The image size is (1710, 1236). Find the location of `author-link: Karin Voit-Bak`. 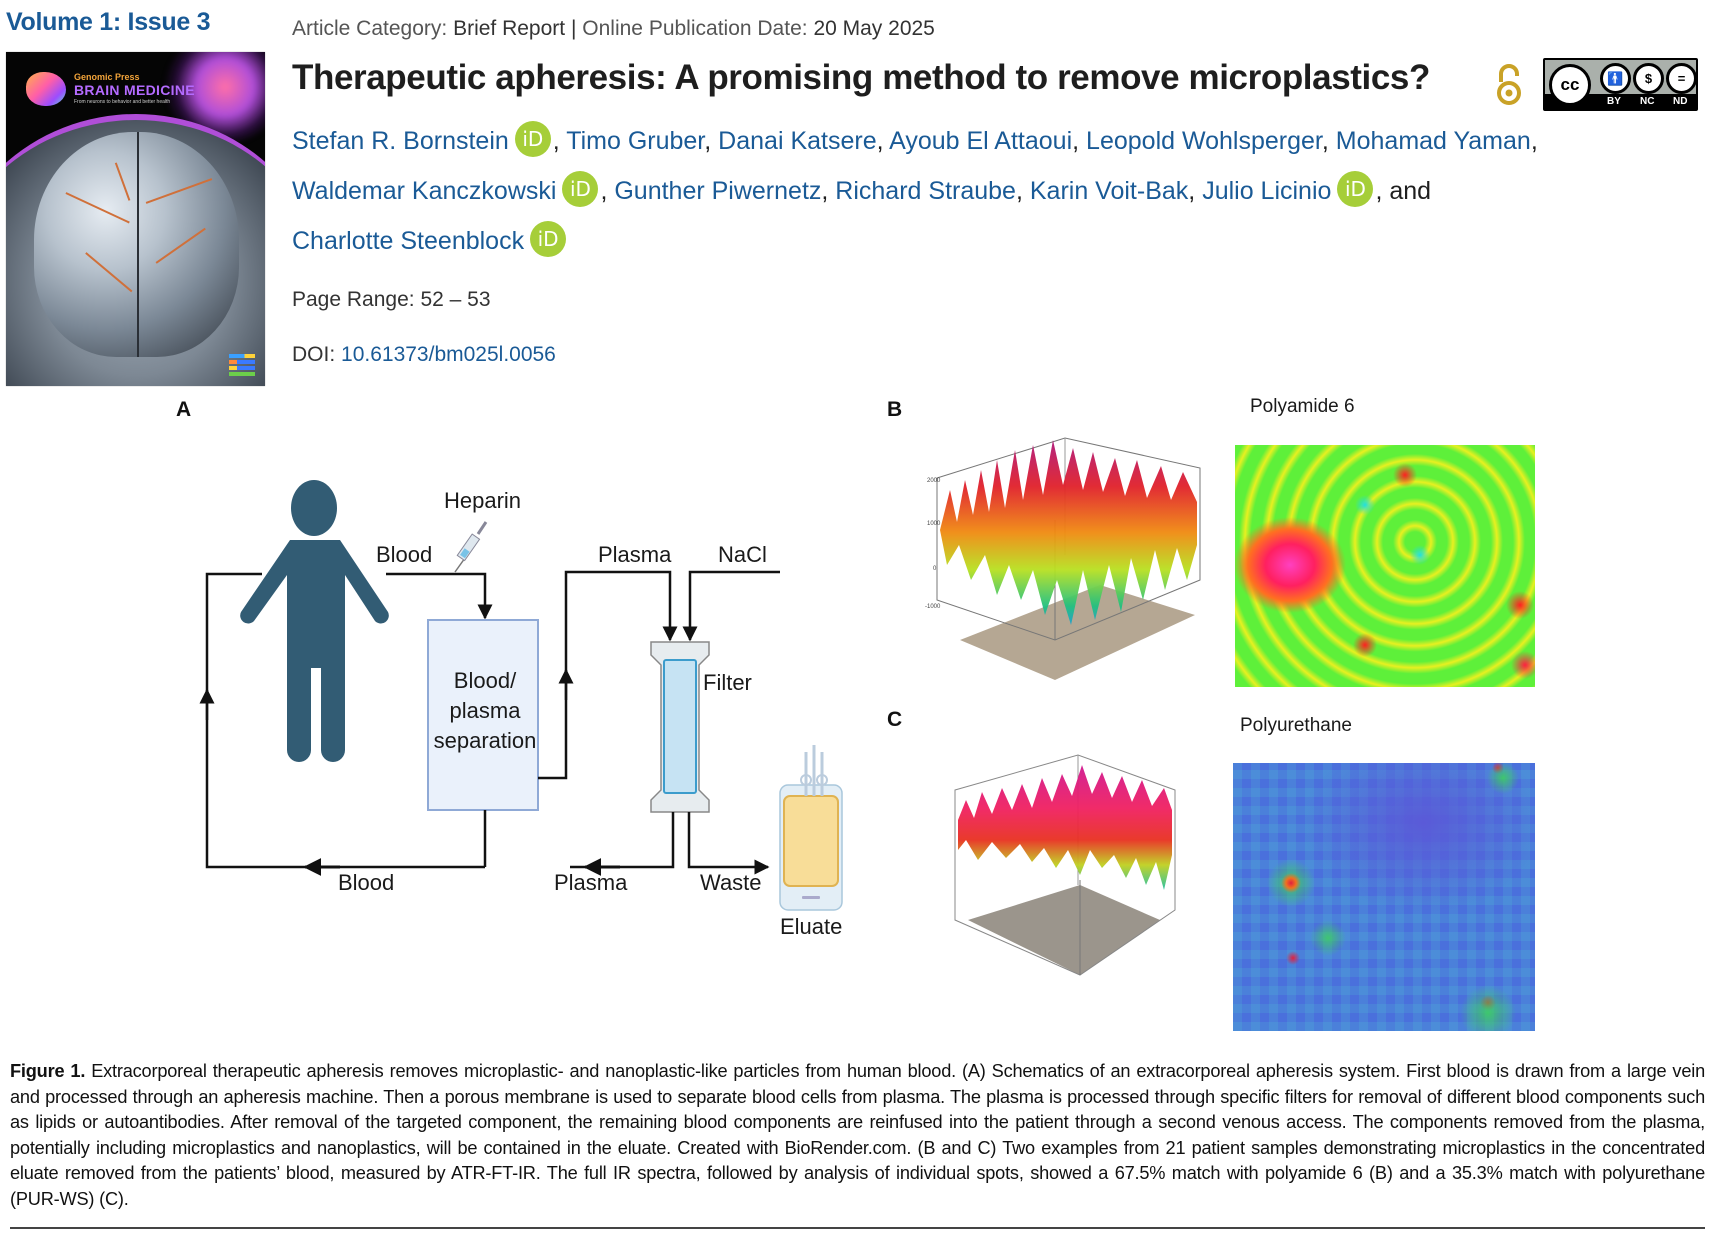

author-link: Karin Voit-Bak is located at coordinates (1109, 191).